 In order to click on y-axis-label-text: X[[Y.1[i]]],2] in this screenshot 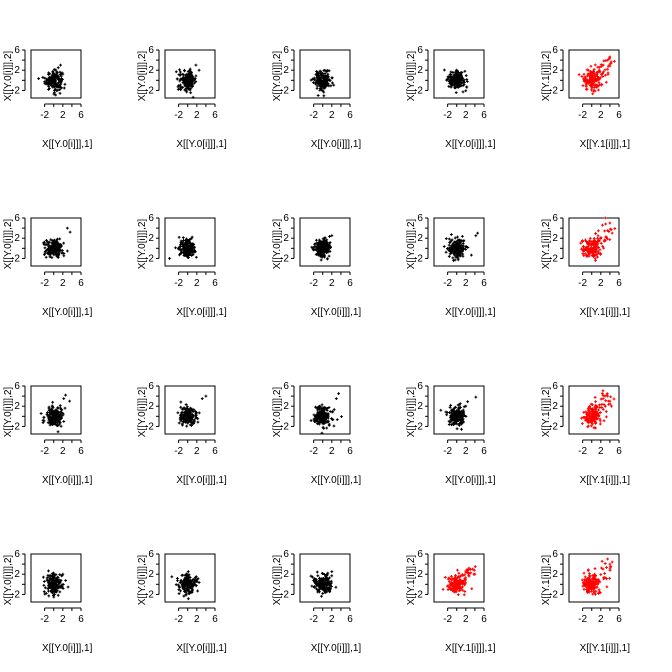, I will do `click(546, 412)`.